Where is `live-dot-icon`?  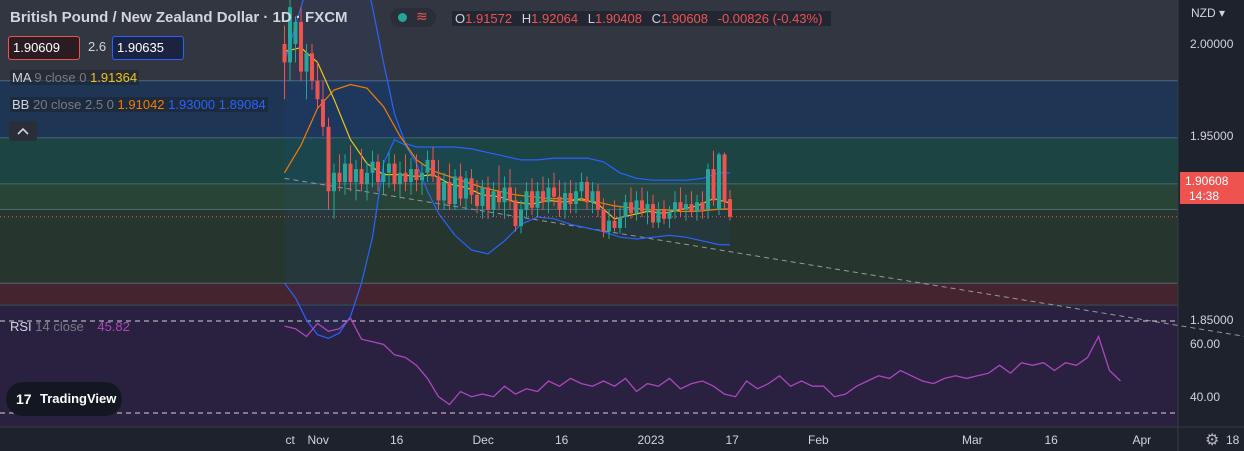
live-dot-icon is located at coordinates (402, 17).